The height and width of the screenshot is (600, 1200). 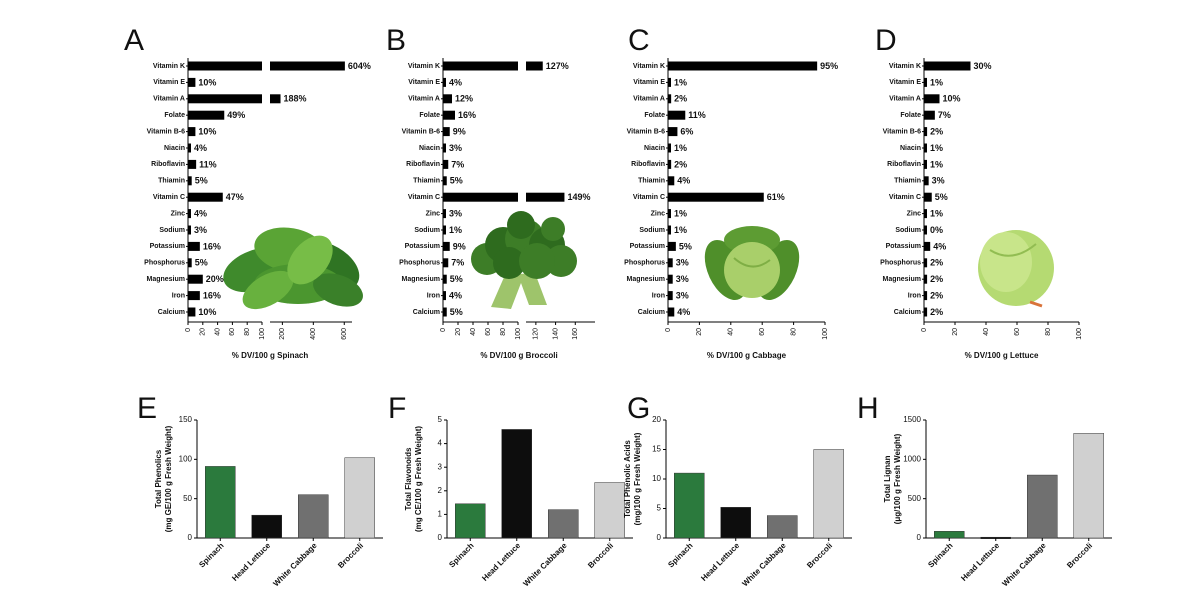 I want to click on x-tick-label: 0, so click(x=443, y=330).